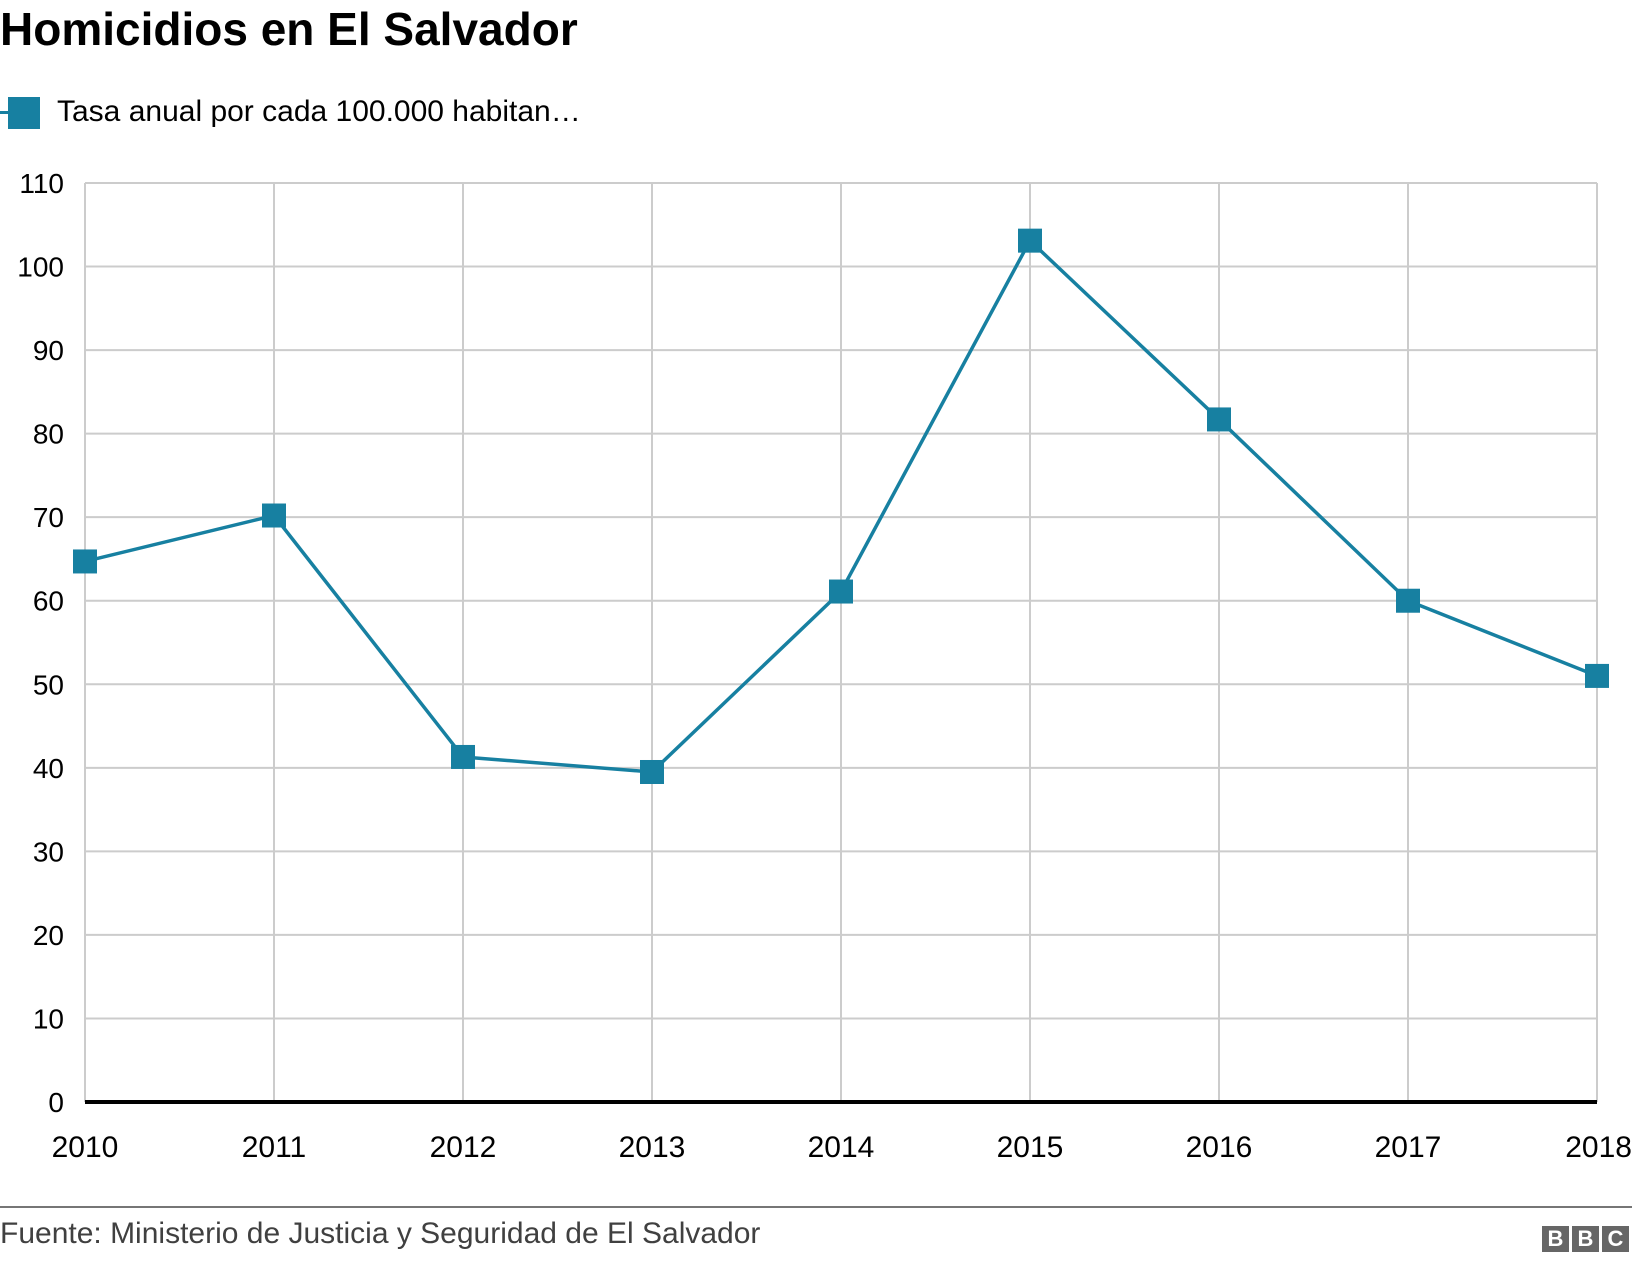 This screenshot has height=1262, width=1632. Describe the element at coordinates (48, 1018) in the screenshot. I see `y-tick-label: 10` at that location.